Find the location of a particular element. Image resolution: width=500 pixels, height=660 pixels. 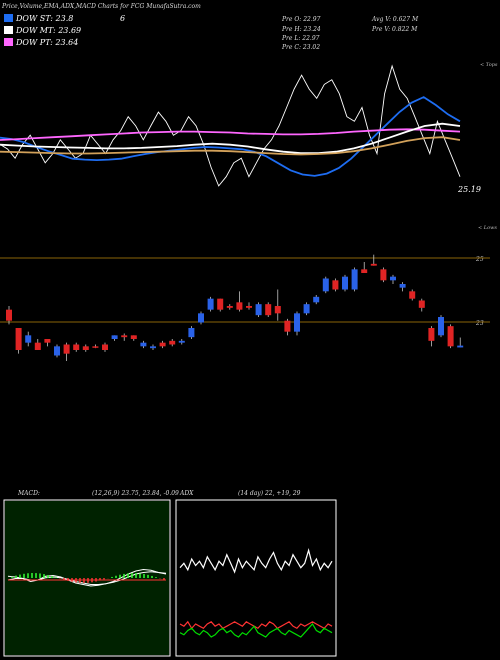

macd-layer is located at coordinates (87, 578).